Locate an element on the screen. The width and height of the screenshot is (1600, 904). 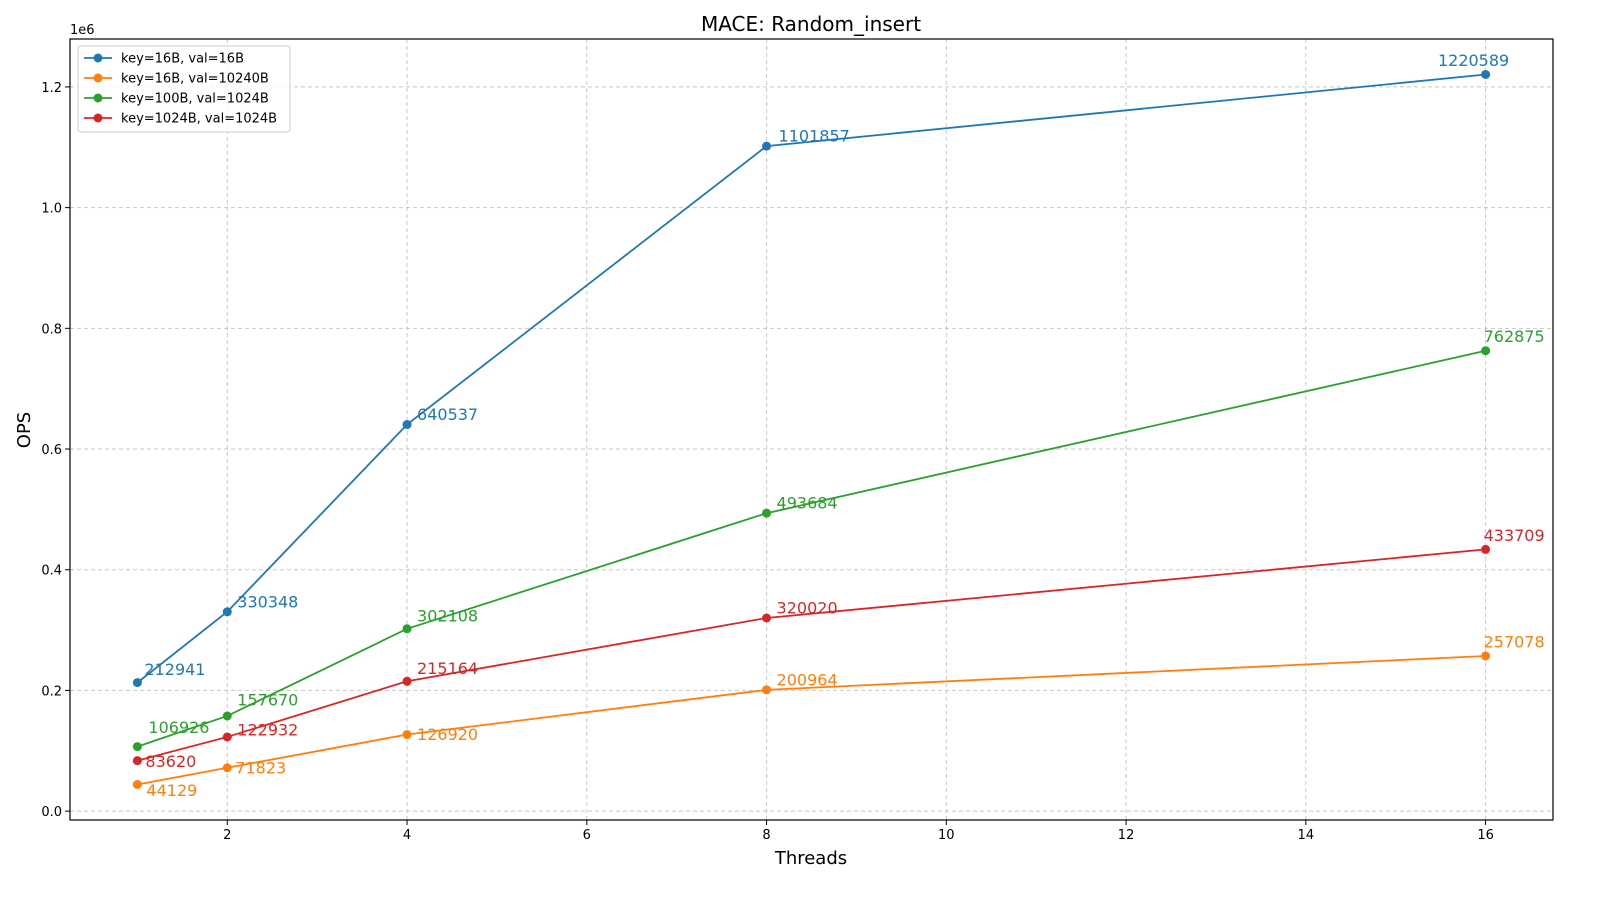
data-label: 83620 is located at coordinates (170, 761).